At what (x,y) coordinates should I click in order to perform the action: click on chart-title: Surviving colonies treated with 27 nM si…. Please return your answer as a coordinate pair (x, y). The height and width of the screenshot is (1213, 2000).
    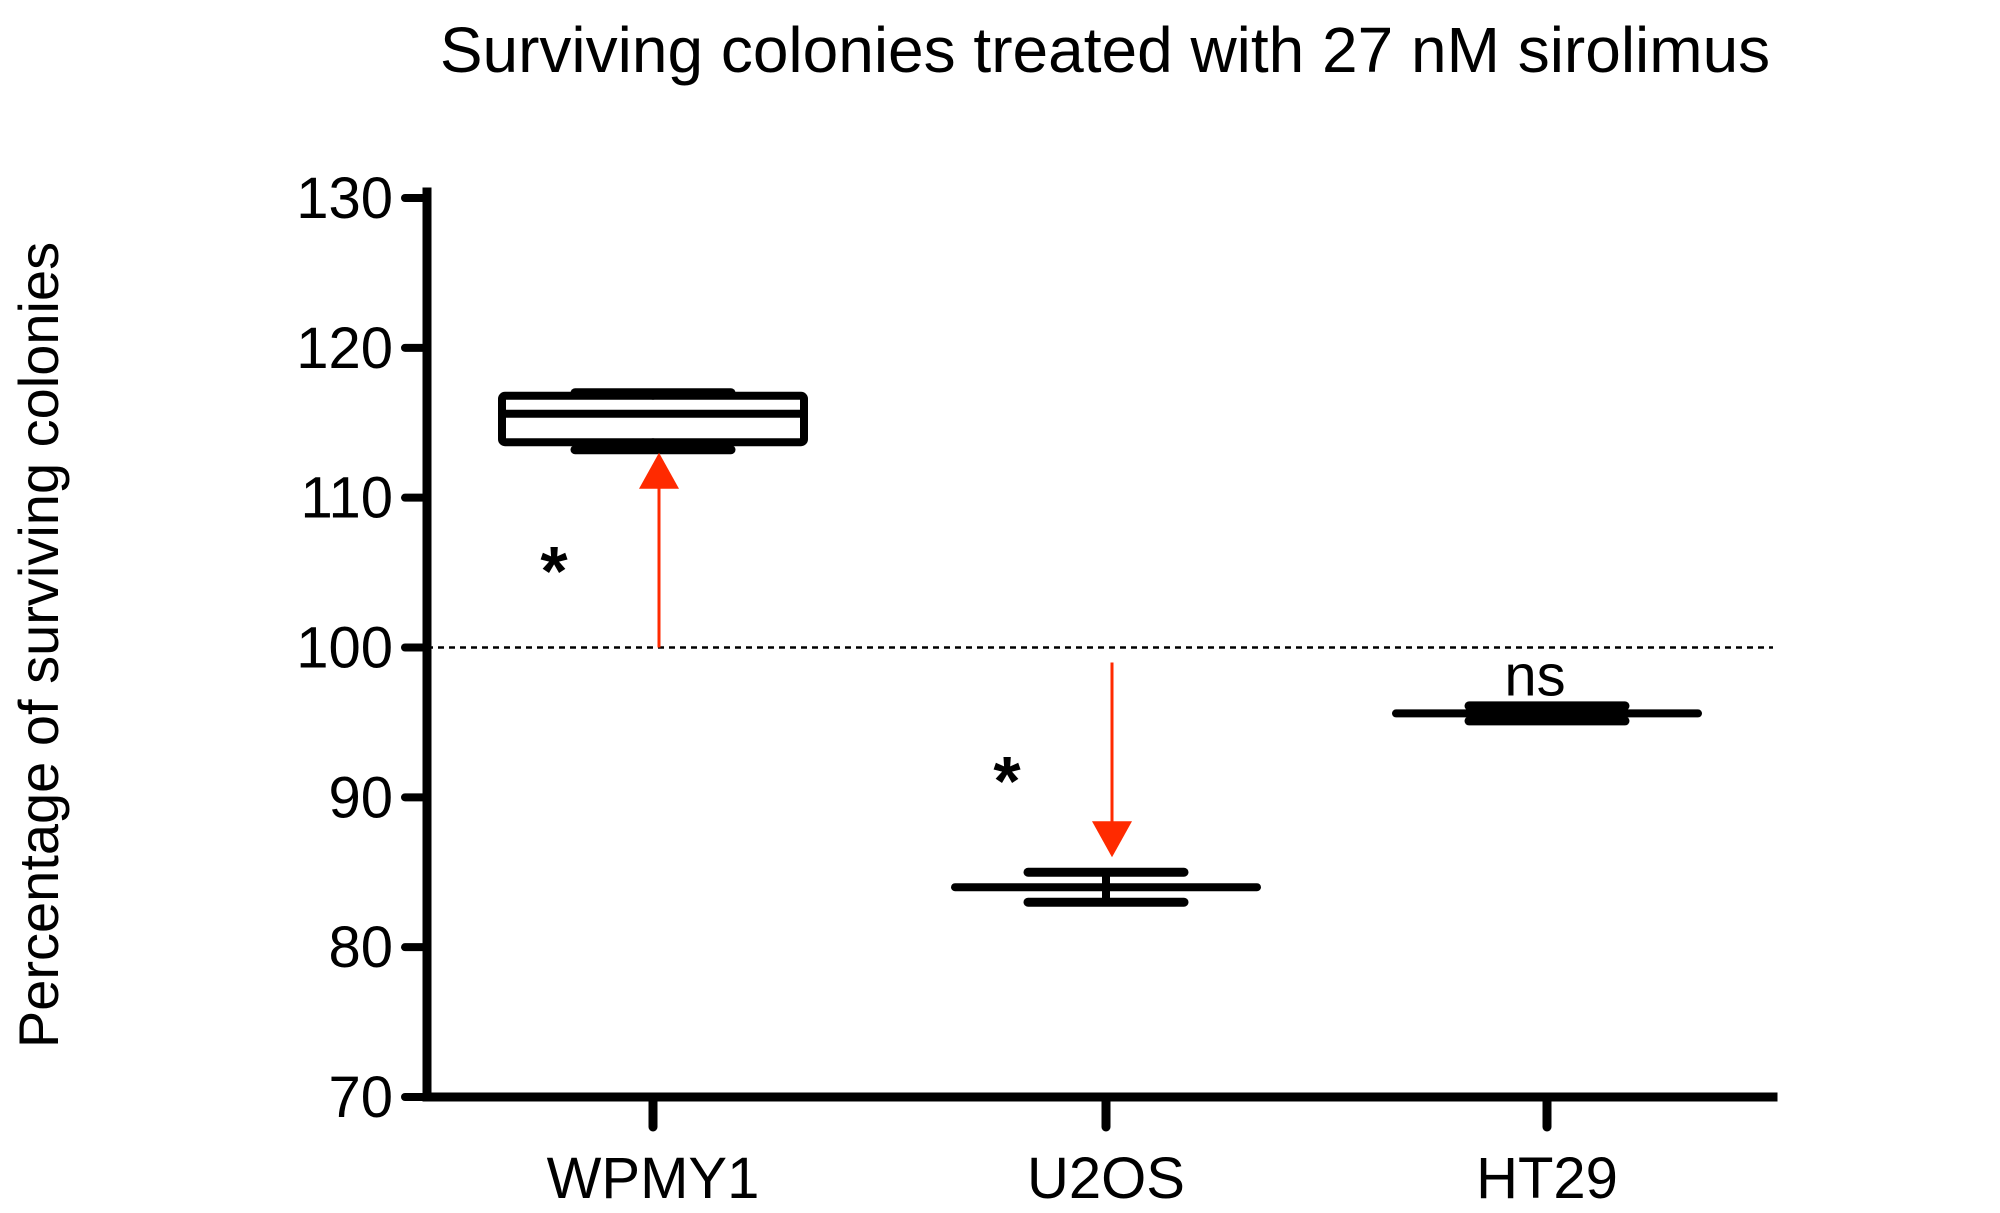
    Looking at the image, I should click on (1105, 50).